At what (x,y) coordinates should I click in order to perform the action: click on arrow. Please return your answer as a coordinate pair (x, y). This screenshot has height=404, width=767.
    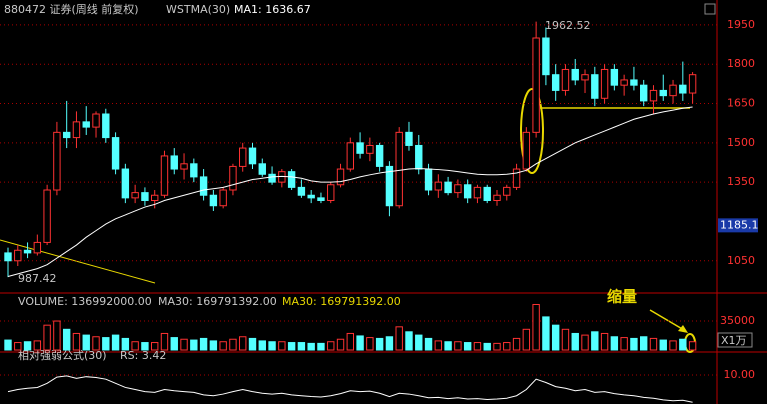
    Looking at the image, I should click on (667, 320).